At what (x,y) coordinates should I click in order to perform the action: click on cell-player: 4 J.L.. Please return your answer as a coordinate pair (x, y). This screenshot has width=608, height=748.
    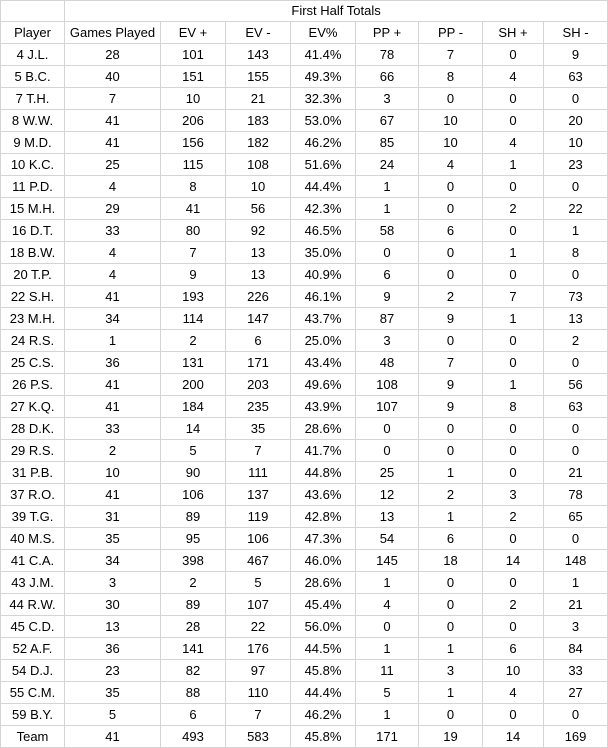
    Looking at the image, I should click on (32, 54).